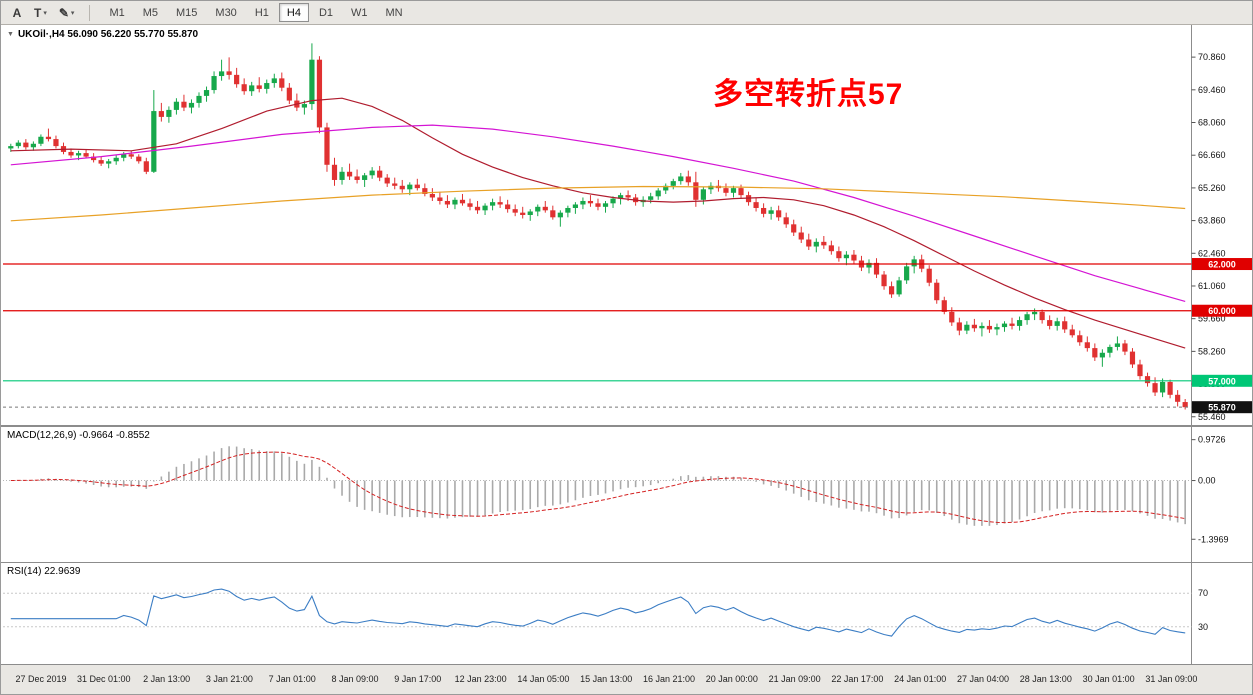  I want to click on time-axis-label: 30 Jan 01:00, so click(1108, 679).